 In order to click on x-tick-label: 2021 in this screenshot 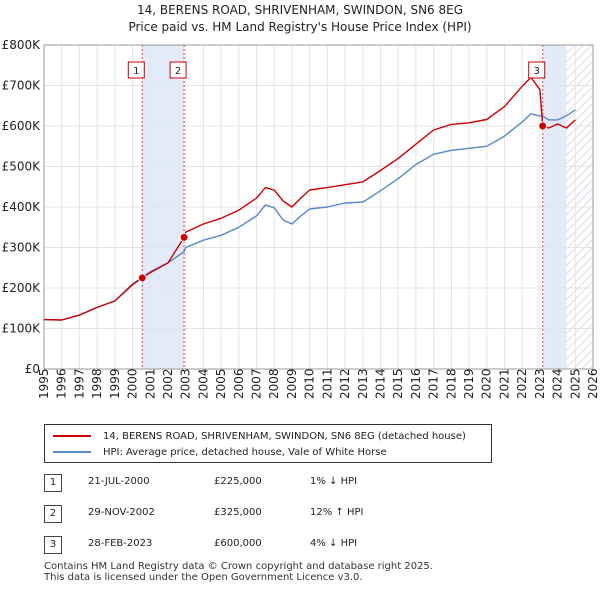, I will do `click(504, 383)`.